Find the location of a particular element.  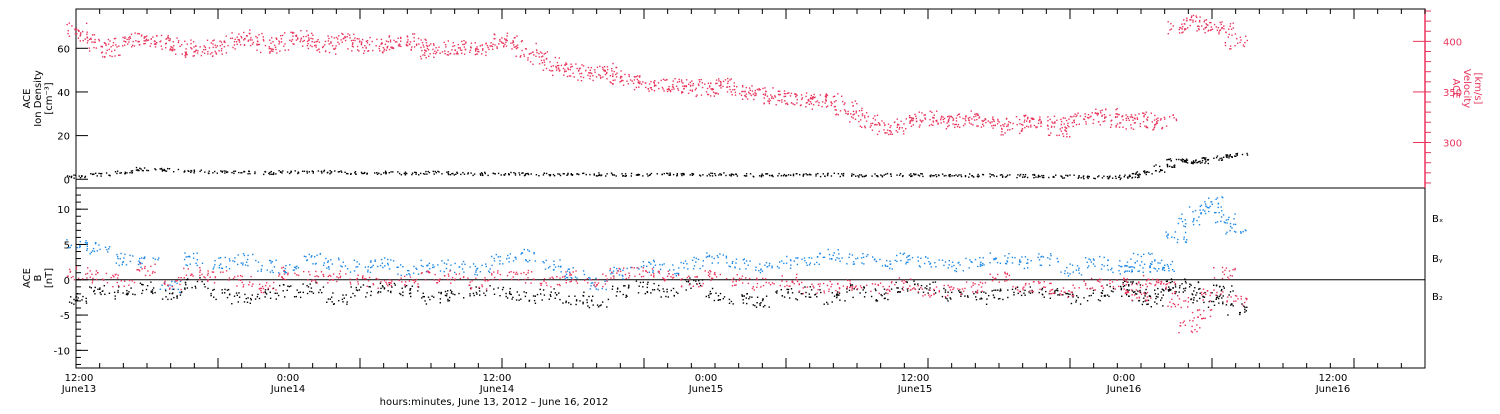

field-axis-label: B is located at coordinates (38, 277).